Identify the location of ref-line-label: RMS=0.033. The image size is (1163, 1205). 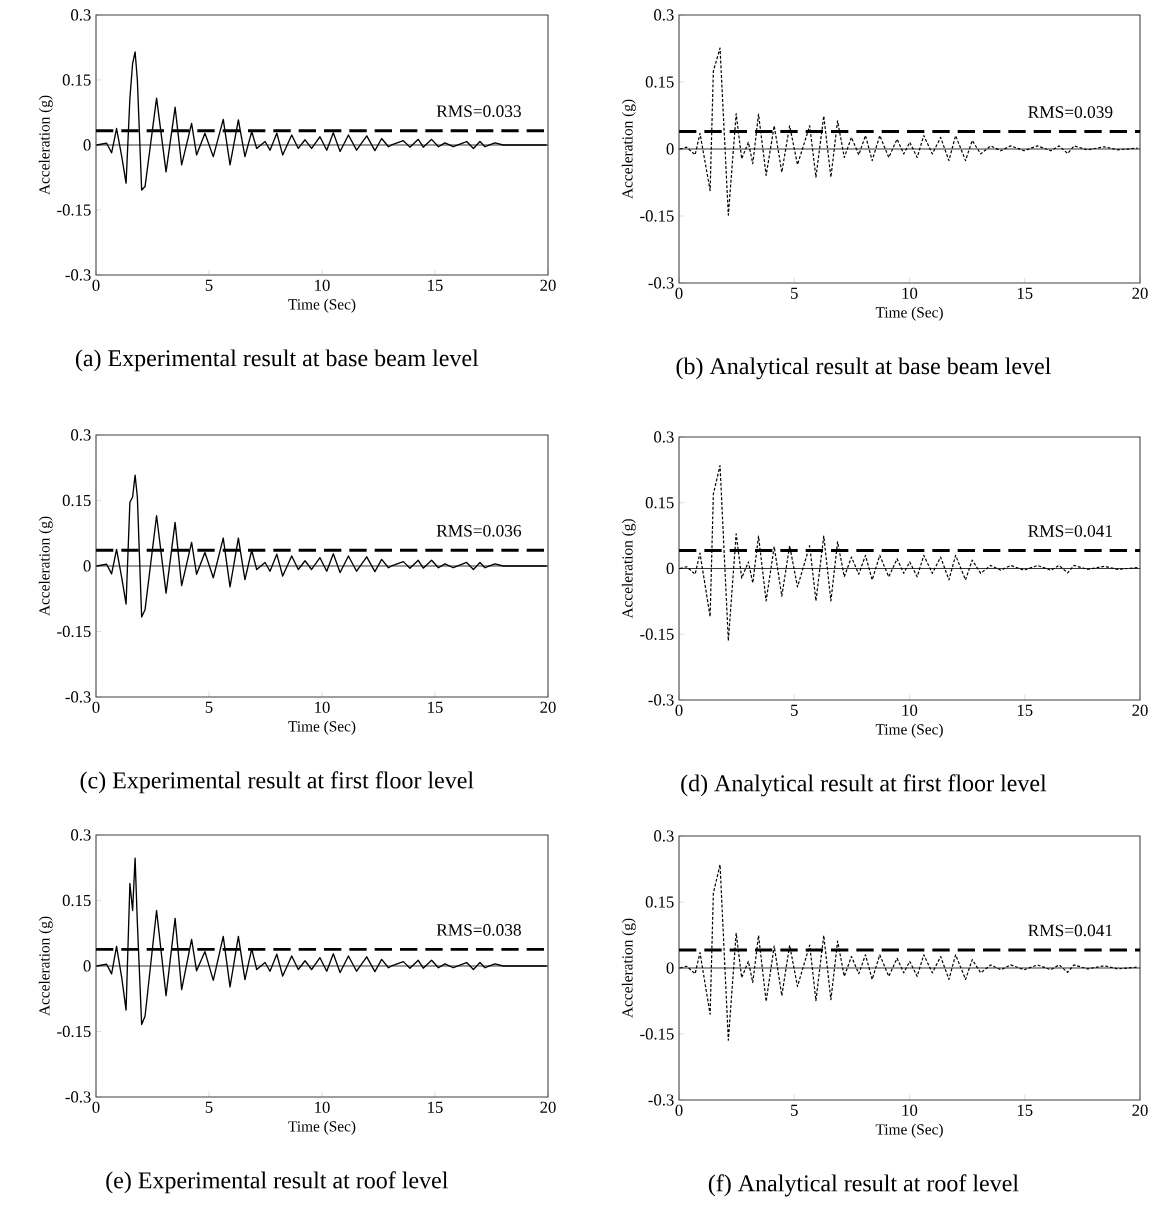
(478, 111).